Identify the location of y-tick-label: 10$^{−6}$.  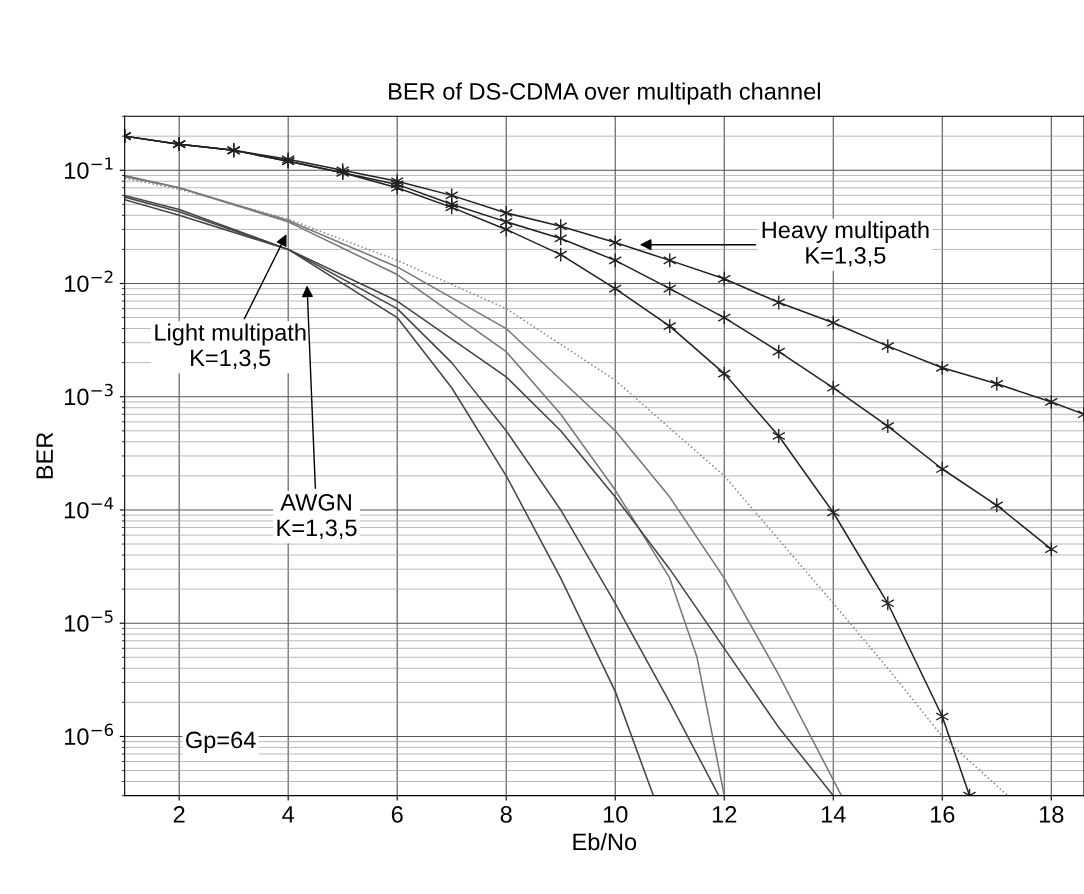
(89, 734).